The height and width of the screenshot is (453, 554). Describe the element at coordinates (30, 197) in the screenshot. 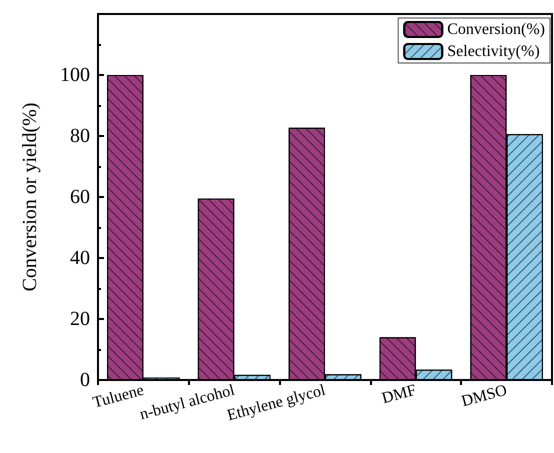

I see `y-axis-title: Conversion or yield(%)` at that location.